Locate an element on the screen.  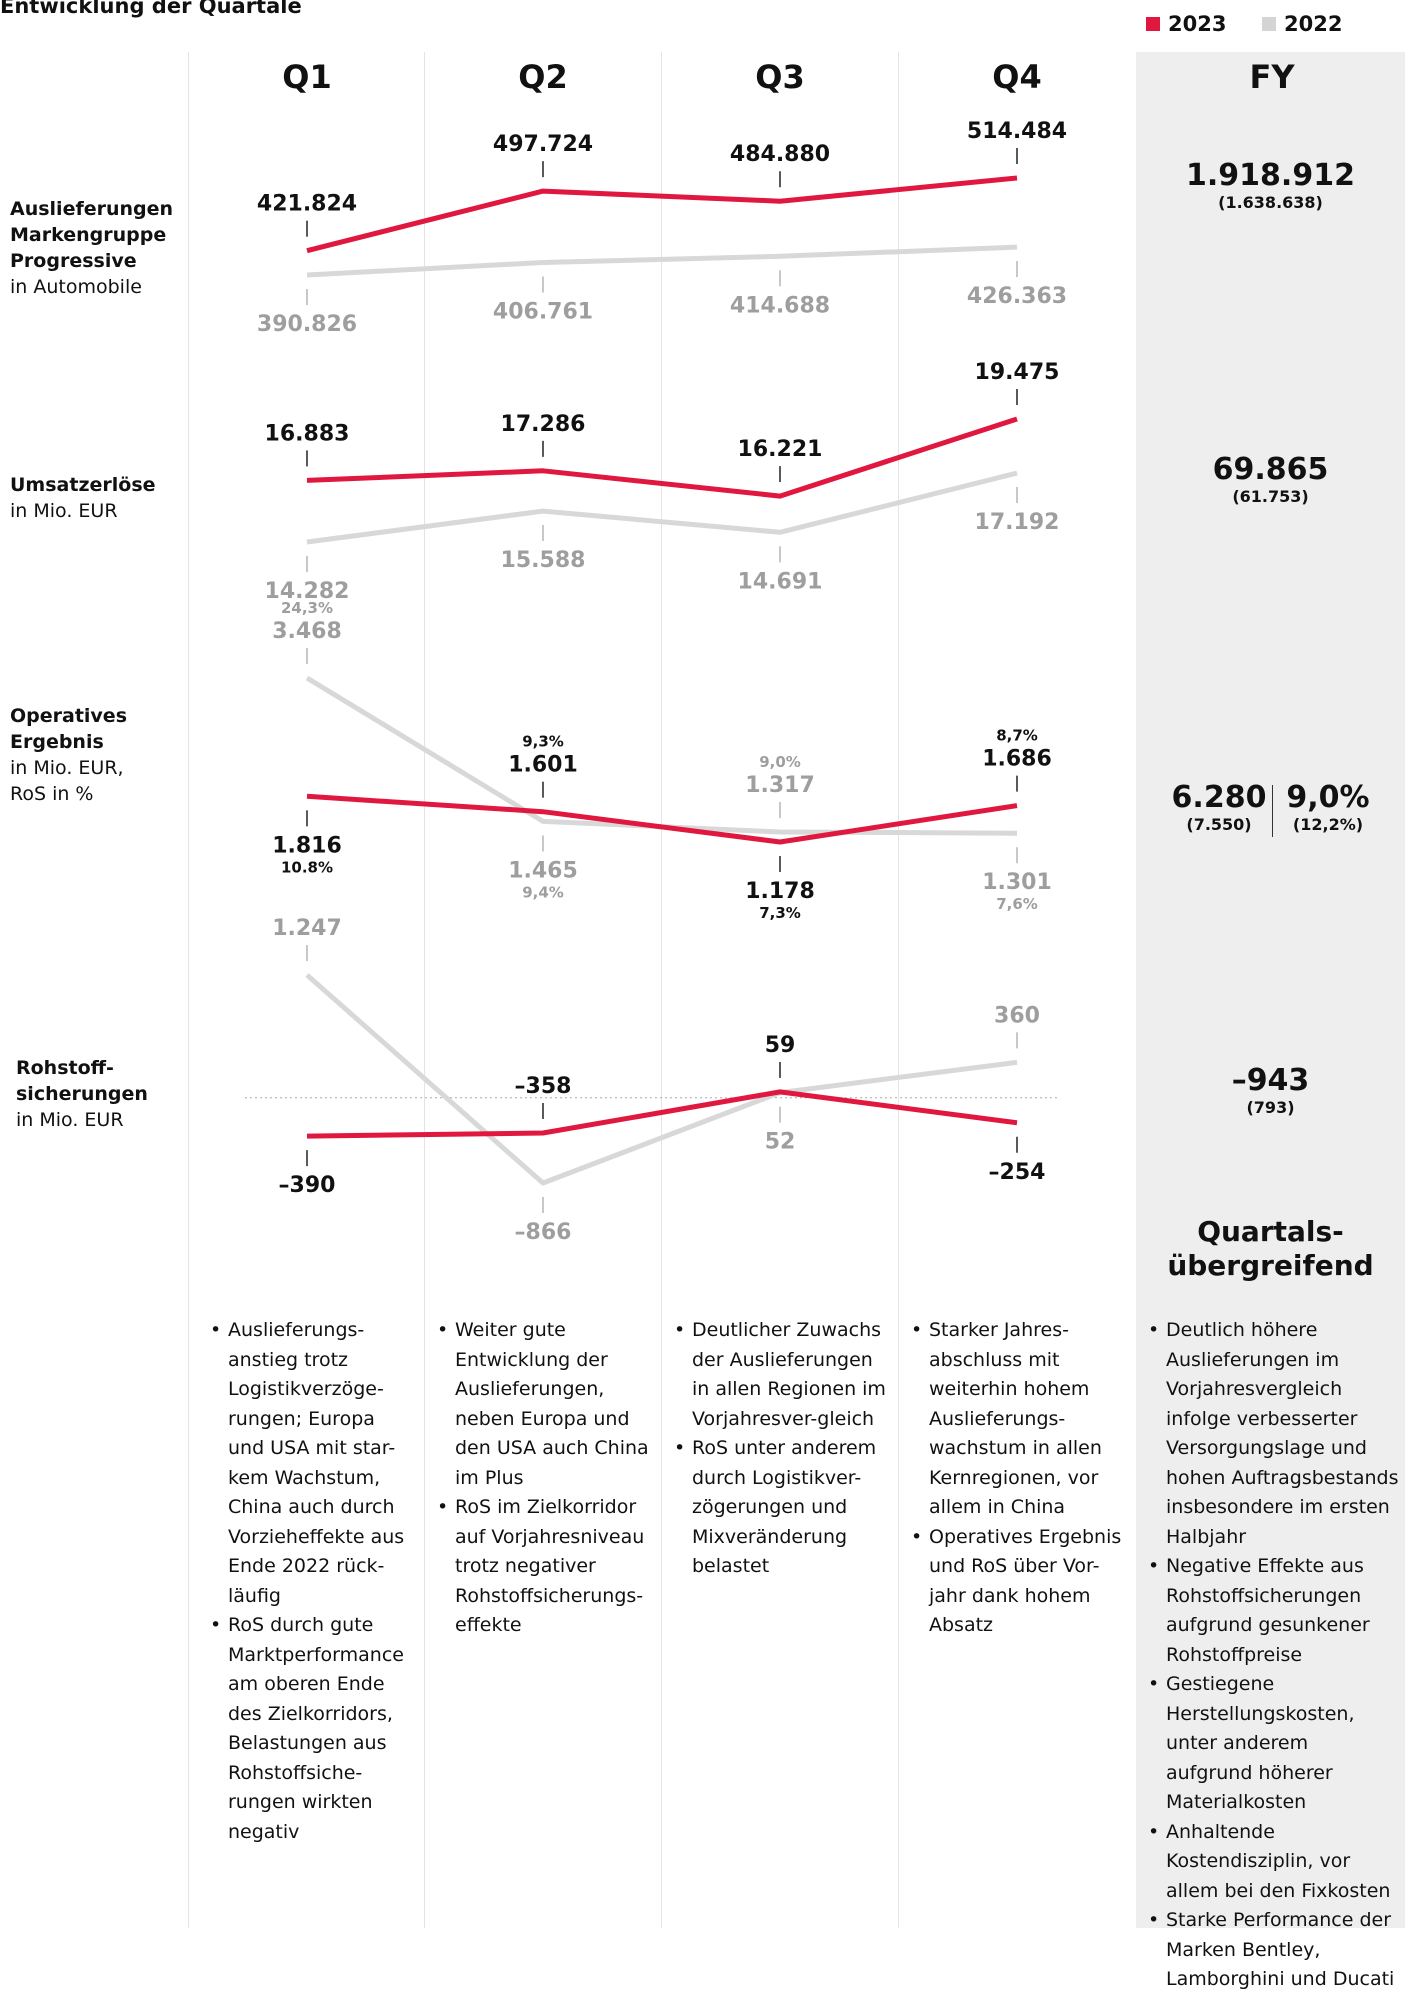
fy-operating-result: 6.280 (7.550) is located at coordinates (1219, 807).